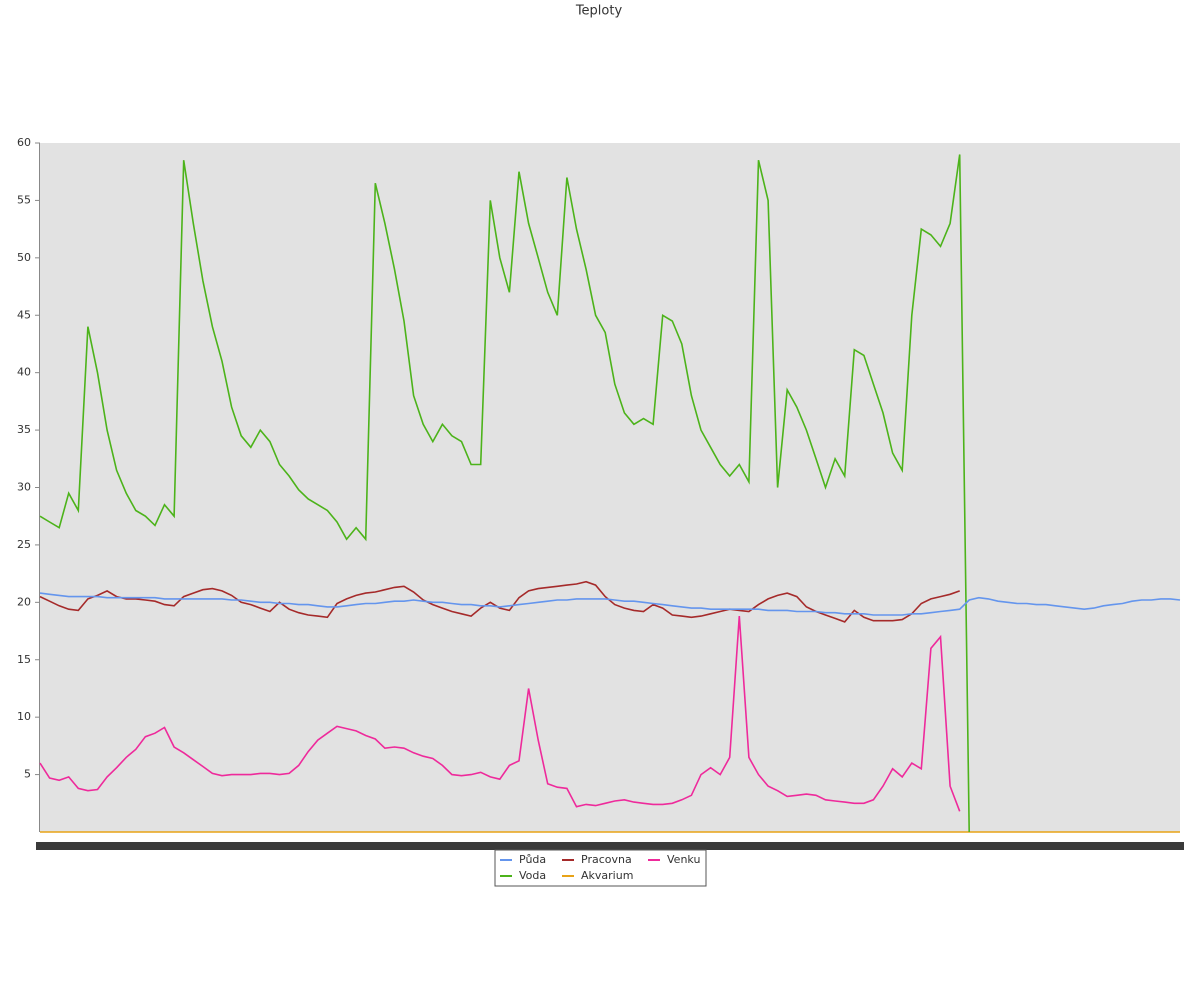  What do you see at coordinates (600, 868) in the screenshot?
I see `legend` at bounding box center [600, 868].